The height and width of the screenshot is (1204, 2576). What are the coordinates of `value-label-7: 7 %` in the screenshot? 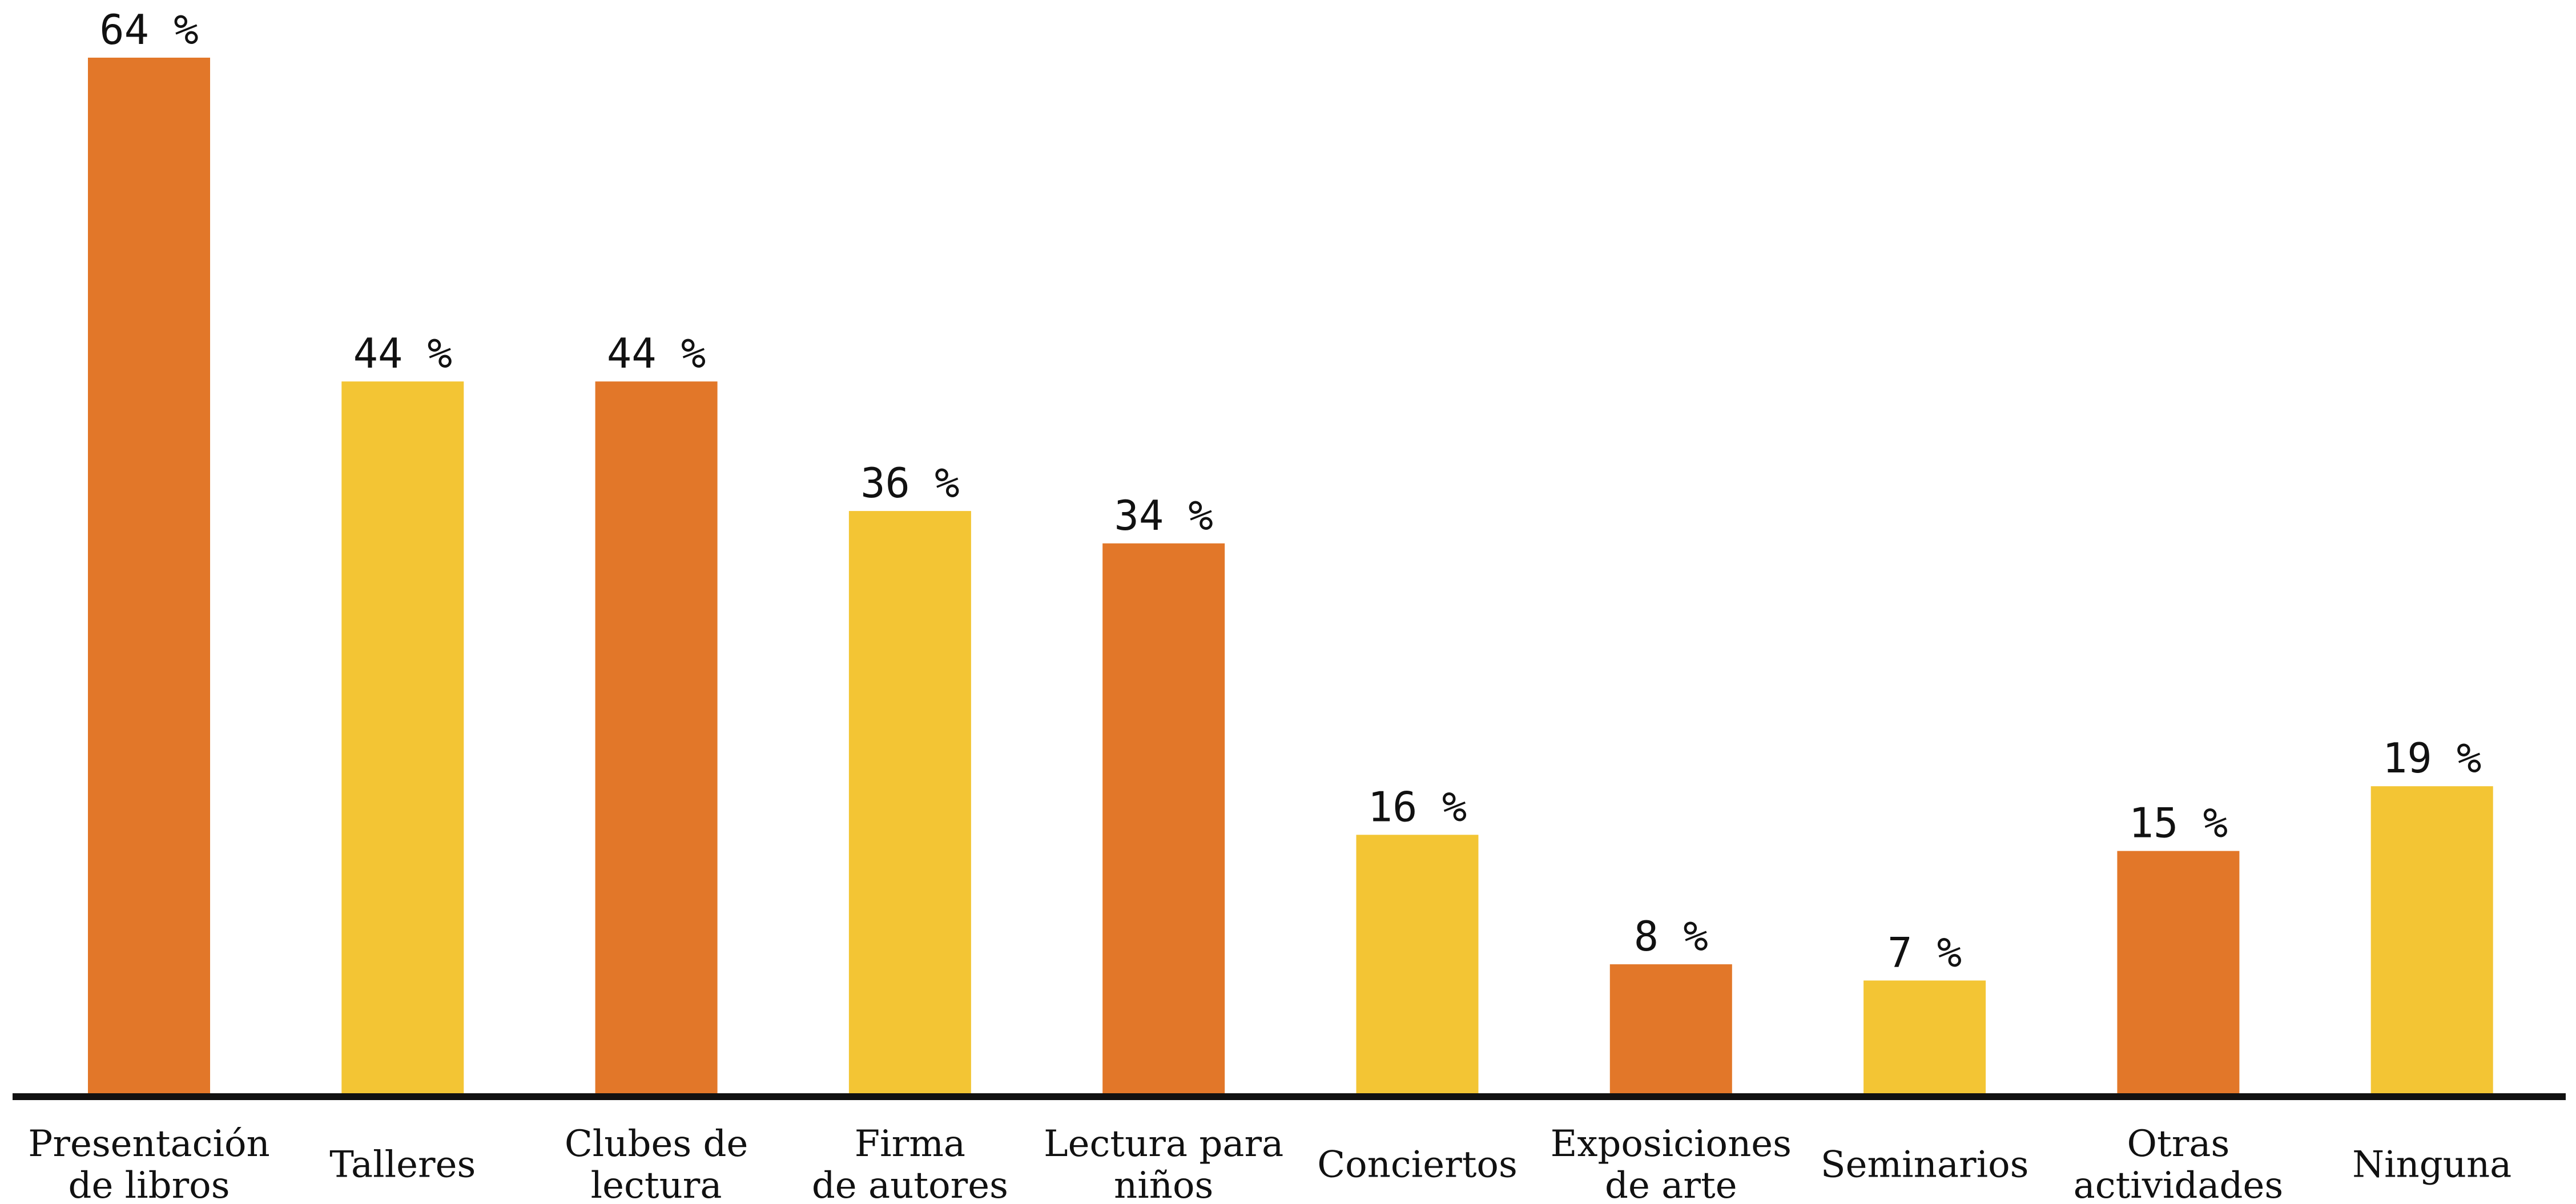 It's located at (1924, 953).